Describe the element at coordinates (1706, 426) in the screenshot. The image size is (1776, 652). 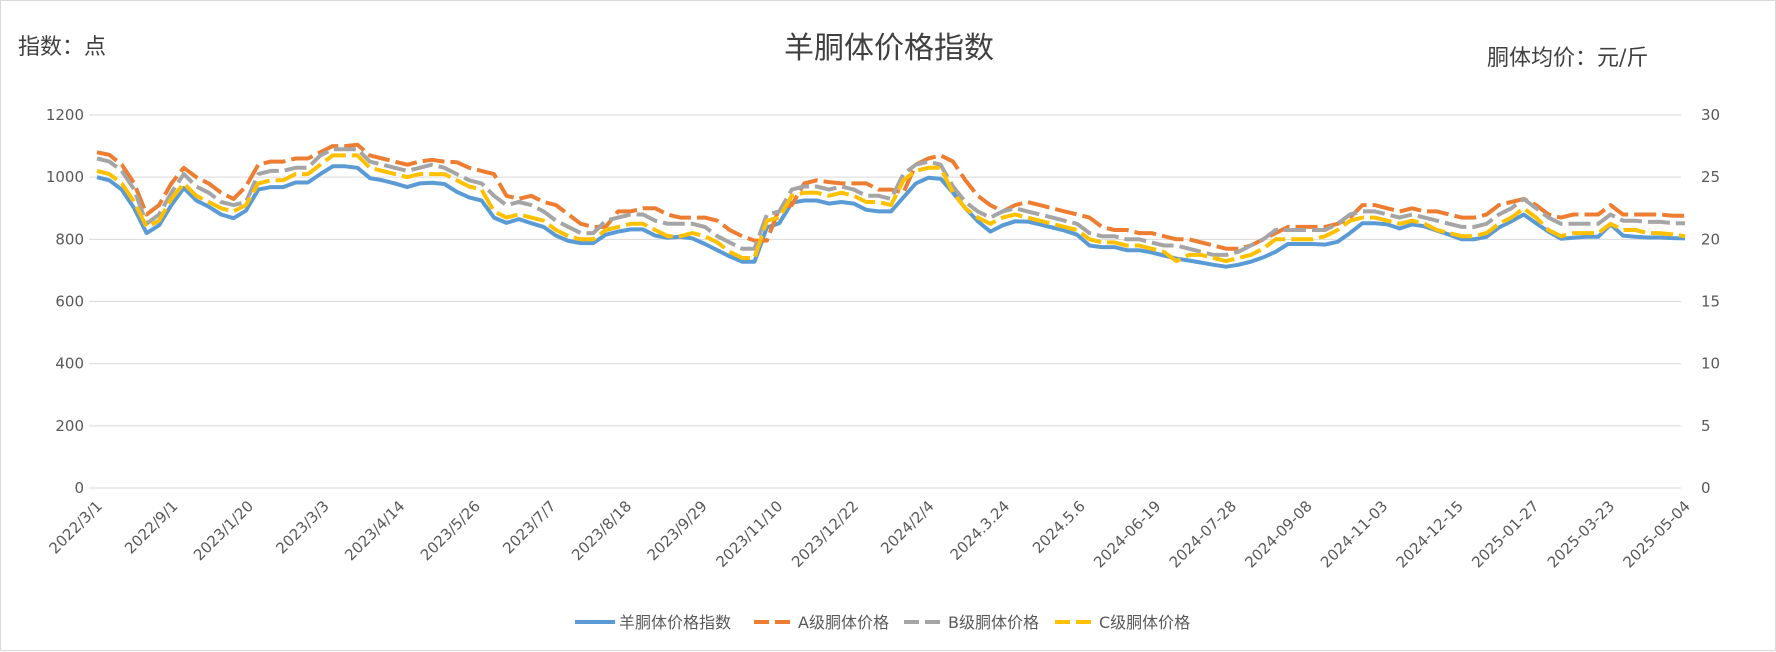
I see `right-y-tick-label: 5` at that location.